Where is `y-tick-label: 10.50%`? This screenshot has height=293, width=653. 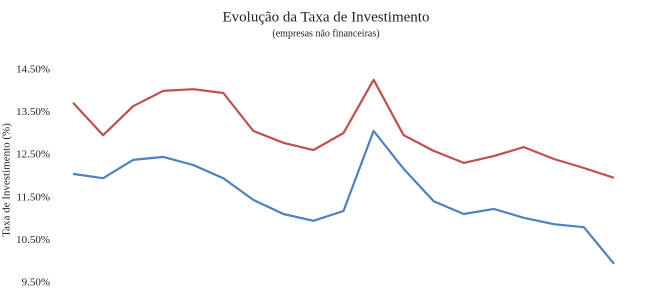
y-tick-label: 10.50% is located at coordinates (33, 240).